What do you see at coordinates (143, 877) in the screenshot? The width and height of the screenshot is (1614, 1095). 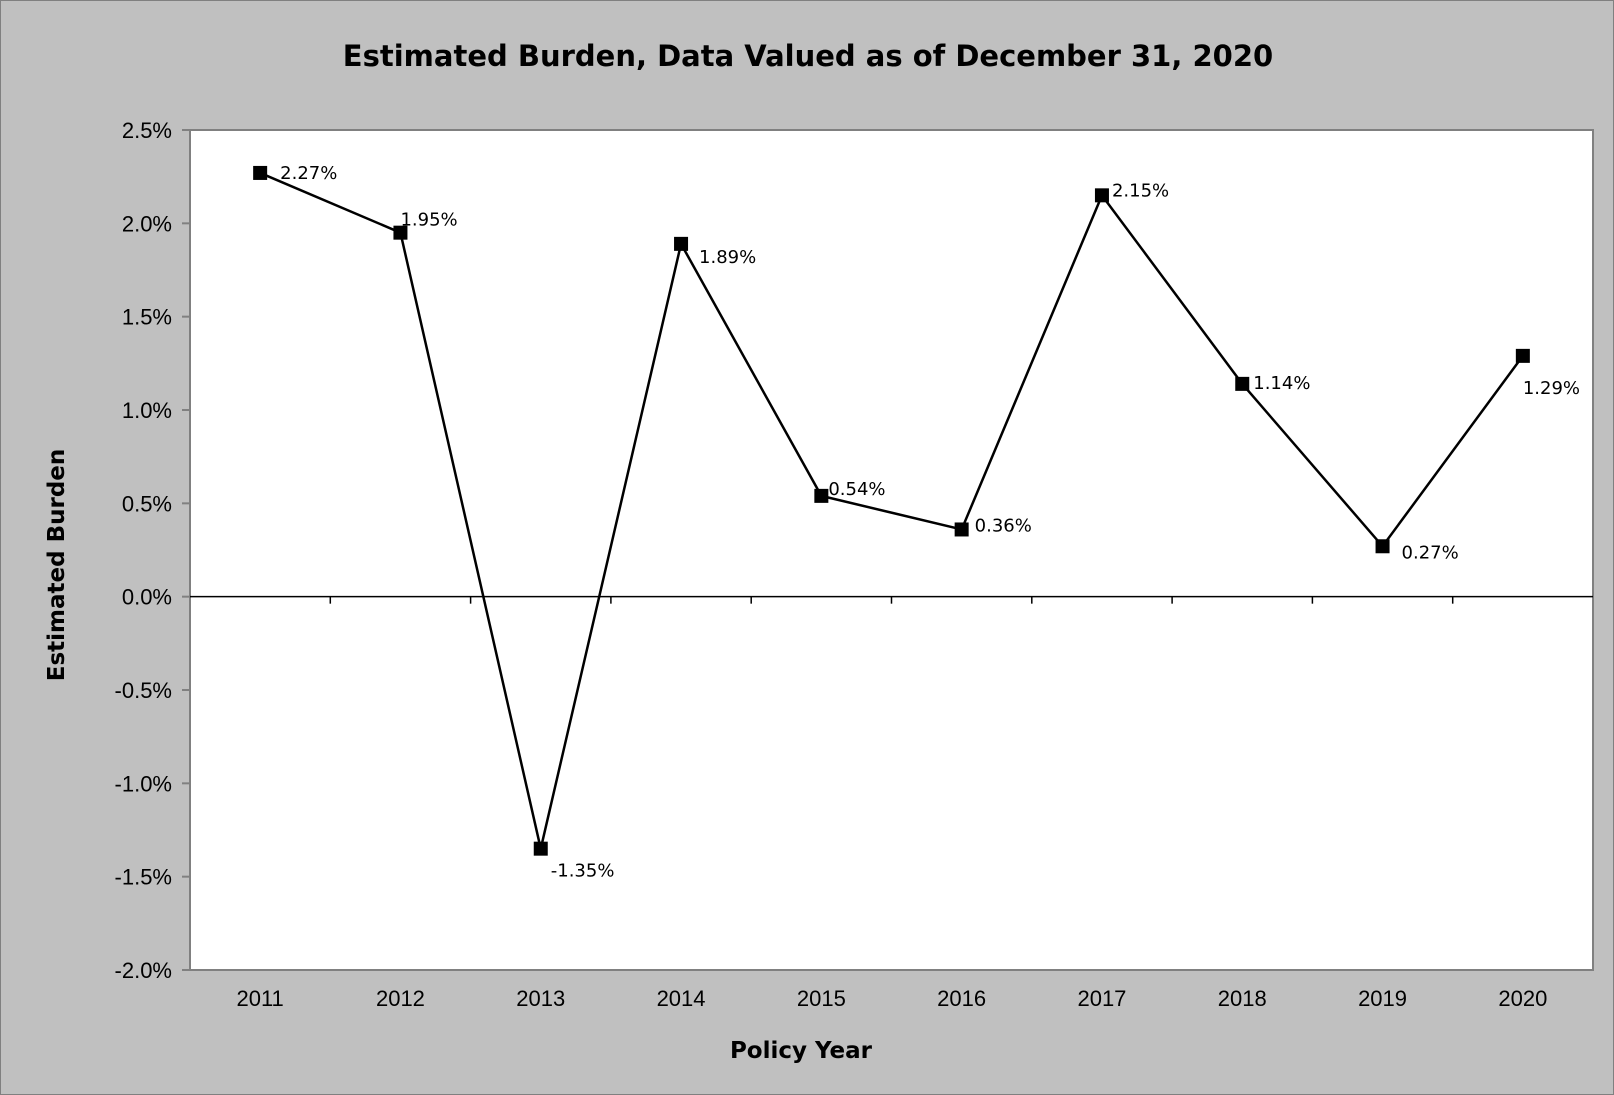 I see `y-tick-label: -1.5%` at bounding box center [143, 877].